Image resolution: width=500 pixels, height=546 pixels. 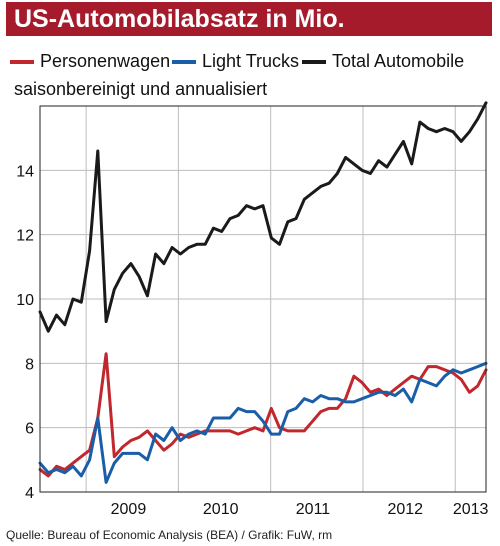 I want to click on legend-swatch-personenwagen, so click(x=22, y=62).